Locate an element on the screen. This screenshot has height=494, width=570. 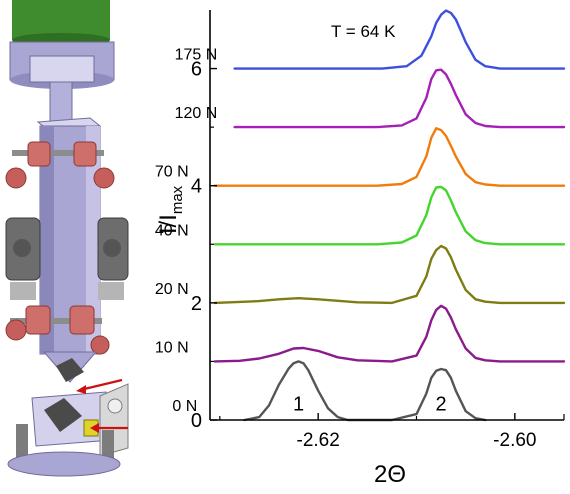
clamp-knob-upper-right is located at coordinates (104, 178).